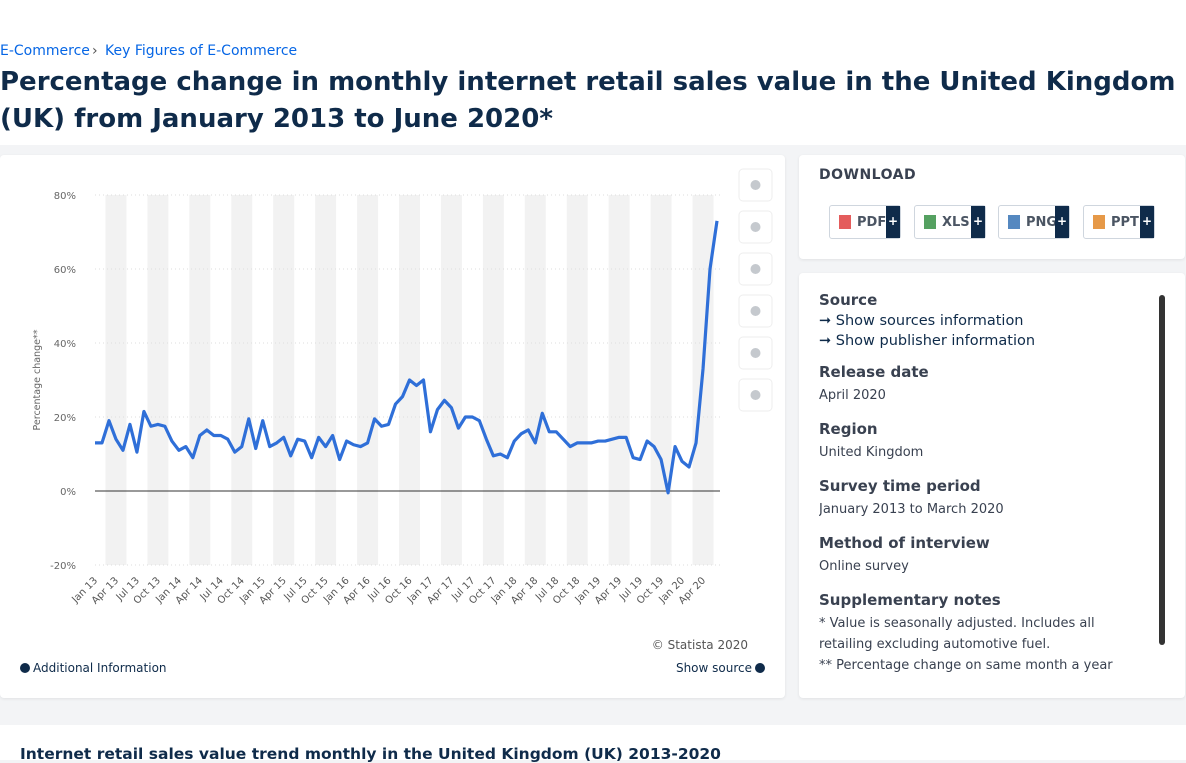 The width and height of the screenshot is (1186, 763). I want to click on info-link: ➞ Show sources information, so click(921, 321).